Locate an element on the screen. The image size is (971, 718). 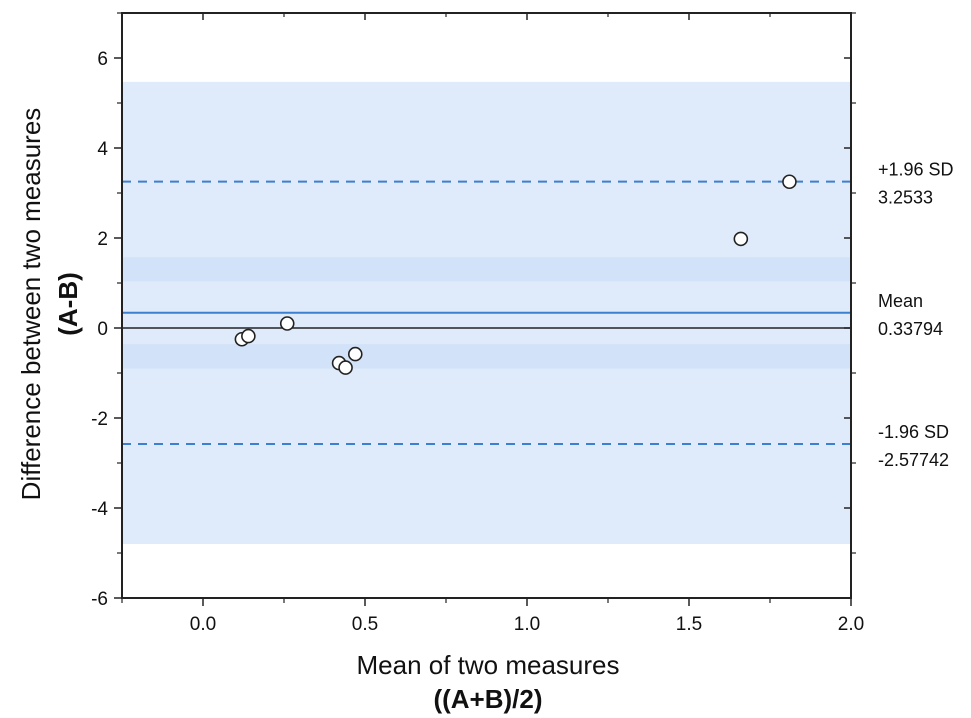
x-tick-label: 0.5 is located at coordinates (365, 624).